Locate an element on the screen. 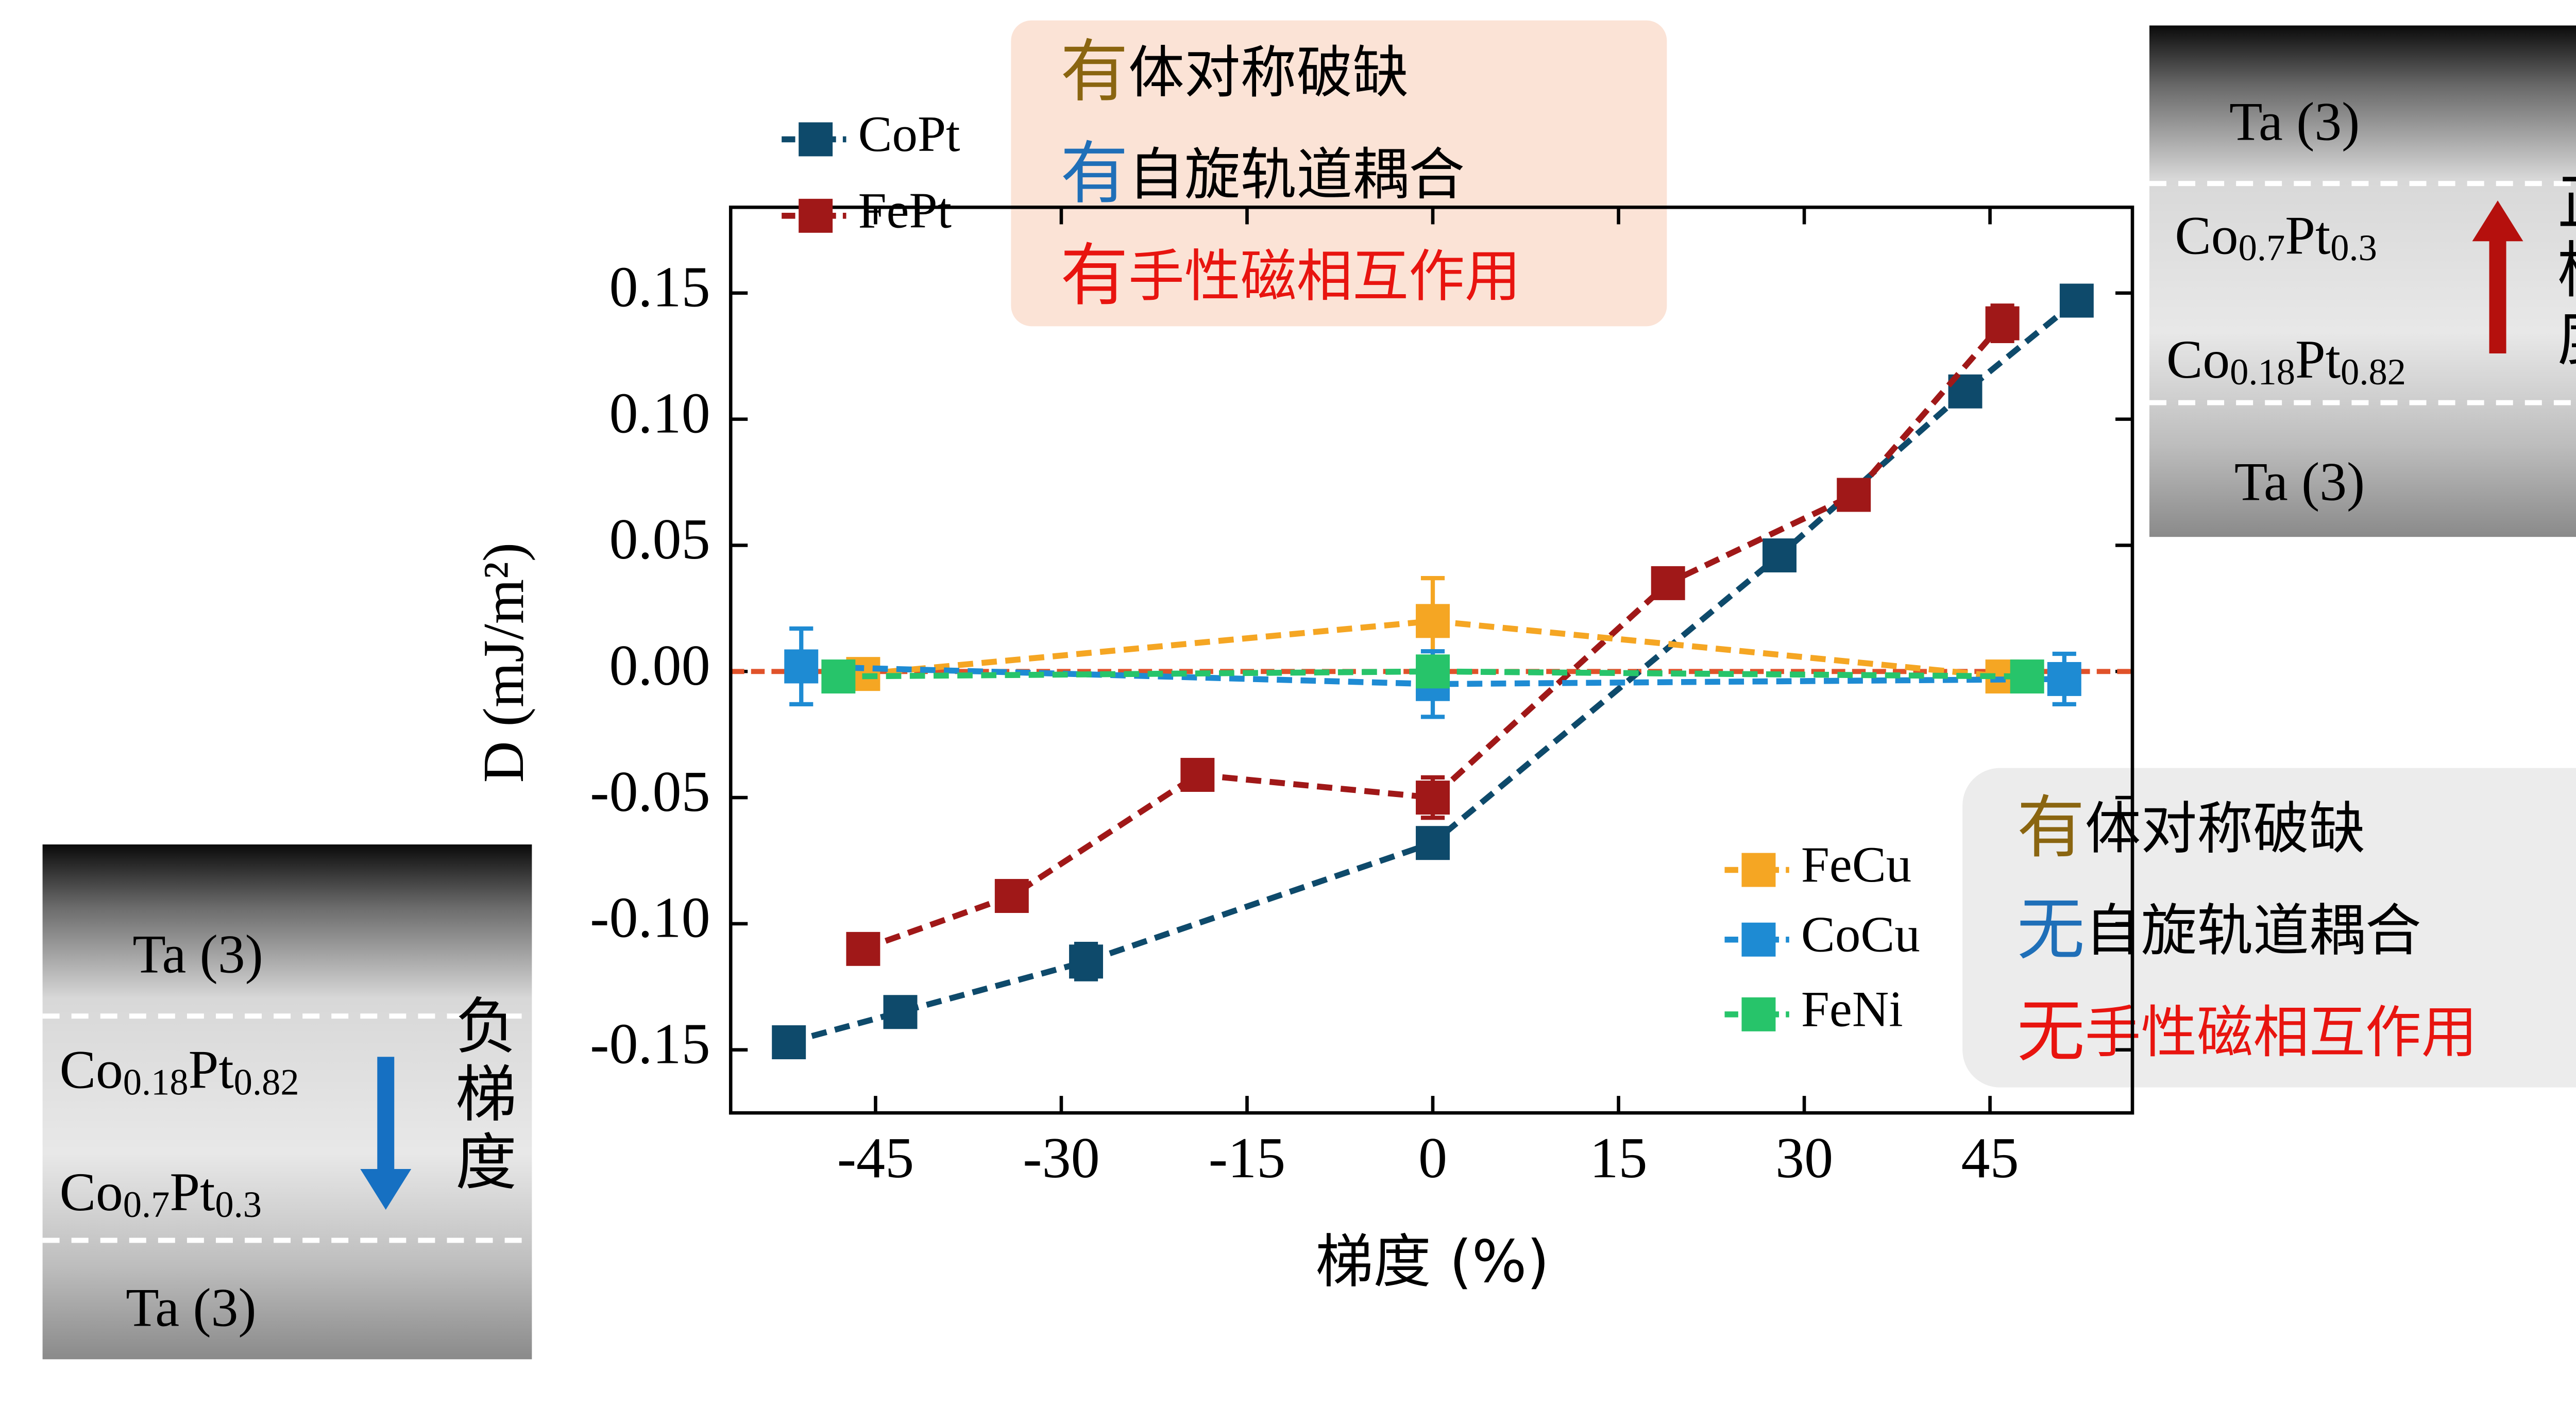  x-axis-label: 梯度 (%) is located at coordinates (1432, 1262).